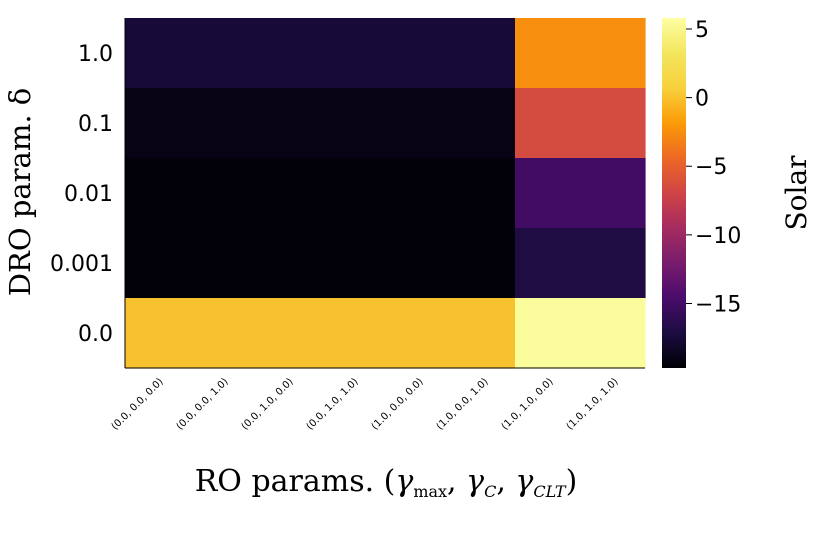 This screenshot has height=554, width=830. Describe the element at coordinates (528, 404) in the screenshot. I see `x-tick-label: (1.0, 1.0, 0.0)` at that location.